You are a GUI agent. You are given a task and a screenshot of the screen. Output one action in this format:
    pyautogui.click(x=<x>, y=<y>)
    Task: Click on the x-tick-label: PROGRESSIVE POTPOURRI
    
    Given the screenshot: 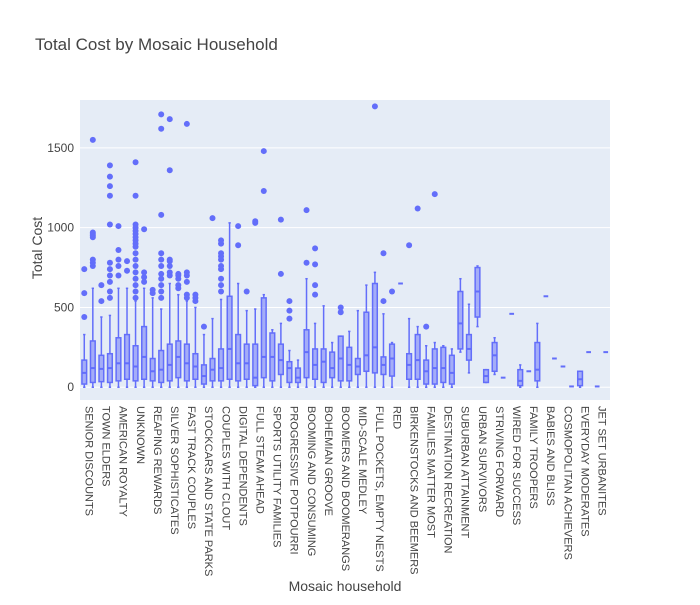 What is the action you would take?
    pyautogui.click(x=294, y=480)
    